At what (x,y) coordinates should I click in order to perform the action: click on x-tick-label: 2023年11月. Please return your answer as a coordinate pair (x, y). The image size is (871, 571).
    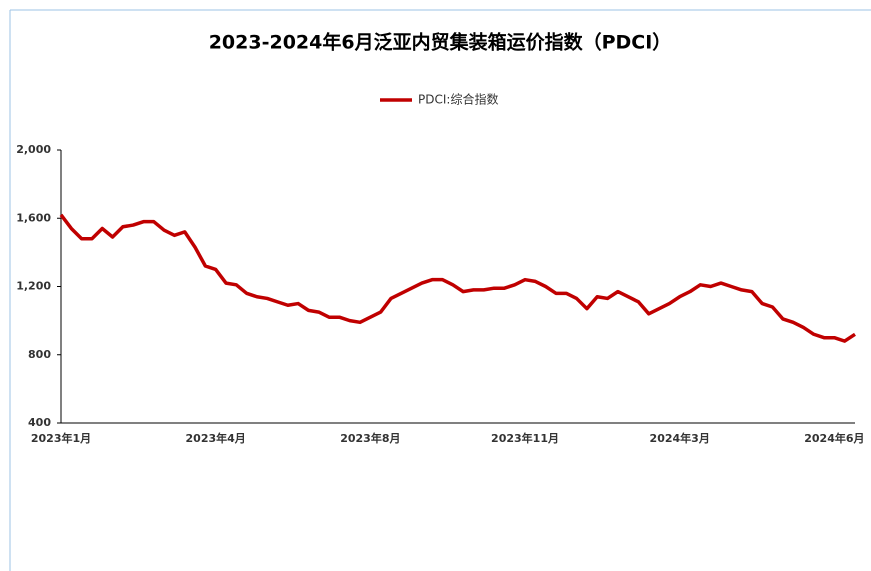
    Looking at the image, I should click on (525, 438).